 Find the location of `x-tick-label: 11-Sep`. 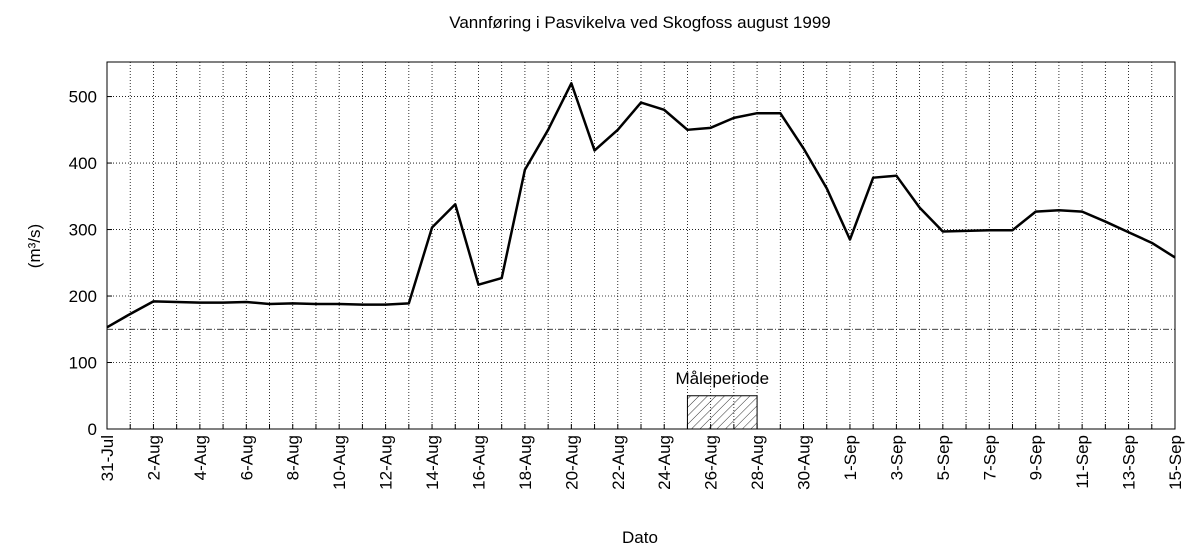

x-tick-label: 11-Sep is located at coordinates (1082, 462).